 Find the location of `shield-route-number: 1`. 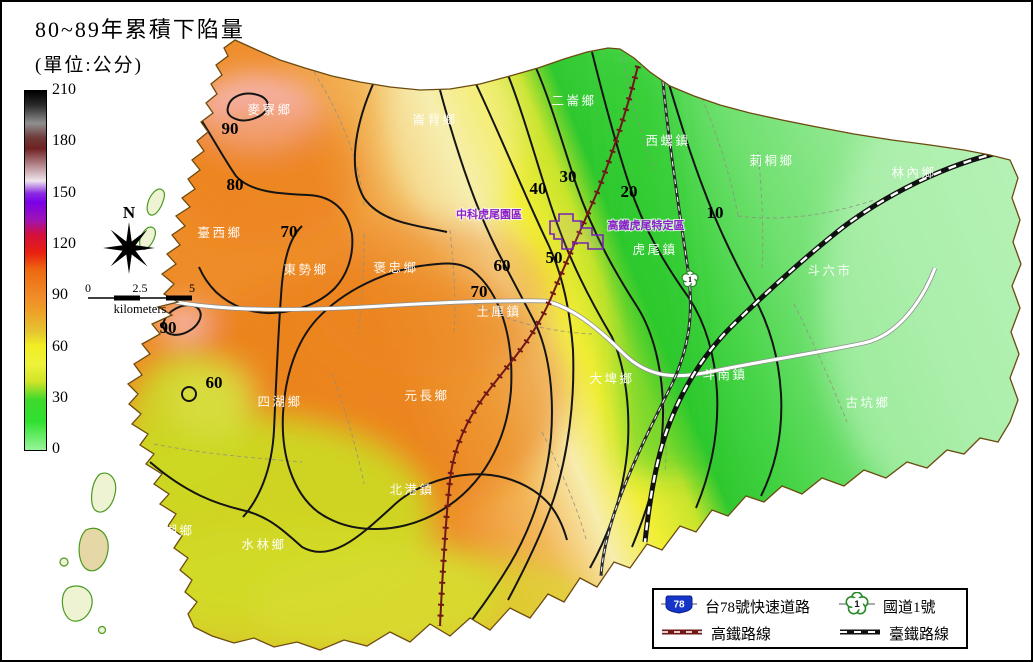

shield-route-number: 1 is located at coordinates (690, 279).